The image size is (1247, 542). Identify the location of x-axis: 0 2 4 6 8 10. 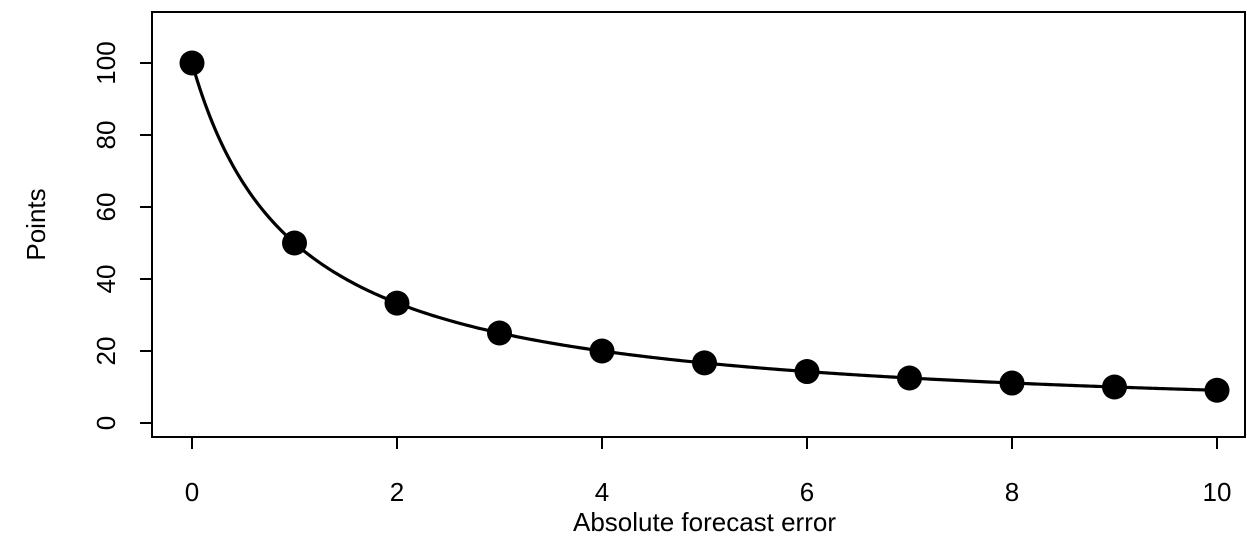
(708, 472).